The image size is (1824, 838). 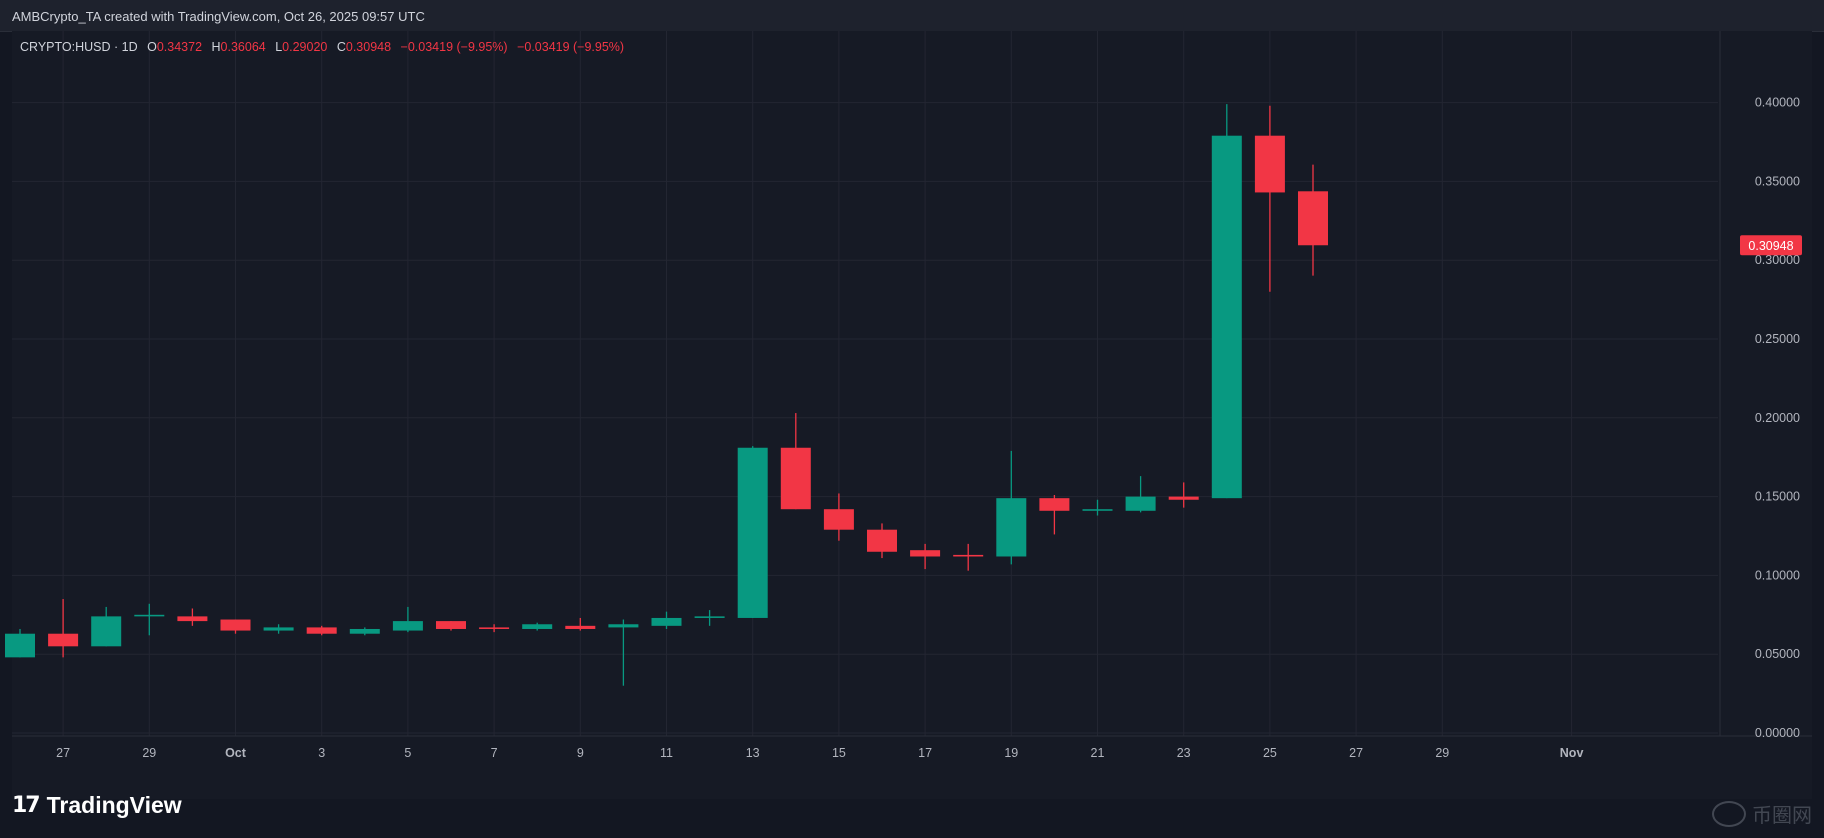 What do you see at coordinates (666, 753) in the screenshot?
I see `date-tick-label: 11` at bounding box center [666, 753].